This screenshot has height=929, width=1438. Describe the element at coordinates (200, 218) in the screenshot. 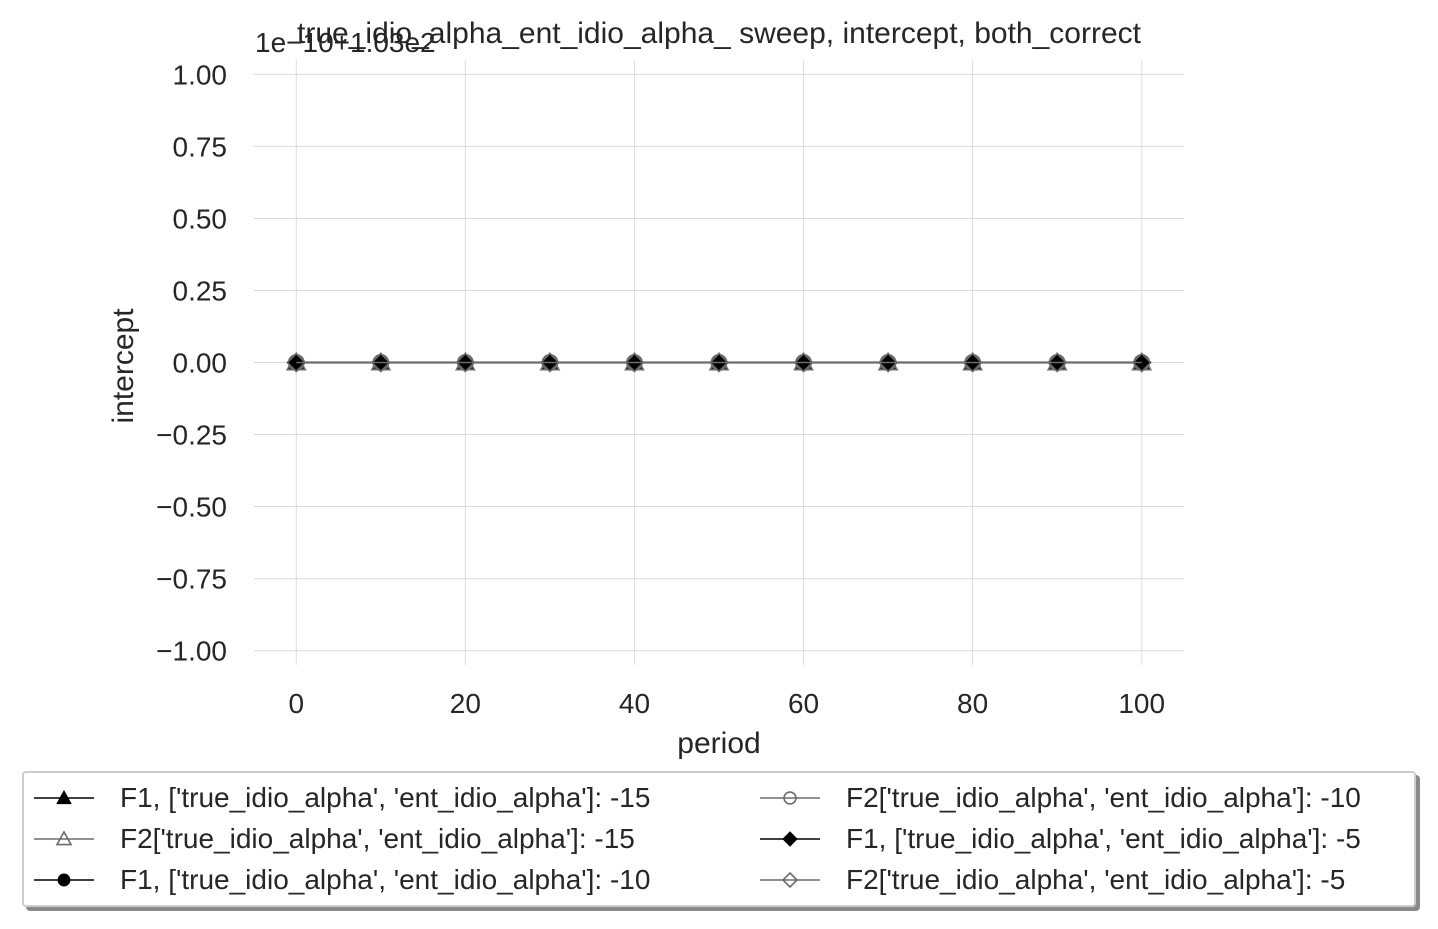

I see `y-tick-label: 0.50` at that location.